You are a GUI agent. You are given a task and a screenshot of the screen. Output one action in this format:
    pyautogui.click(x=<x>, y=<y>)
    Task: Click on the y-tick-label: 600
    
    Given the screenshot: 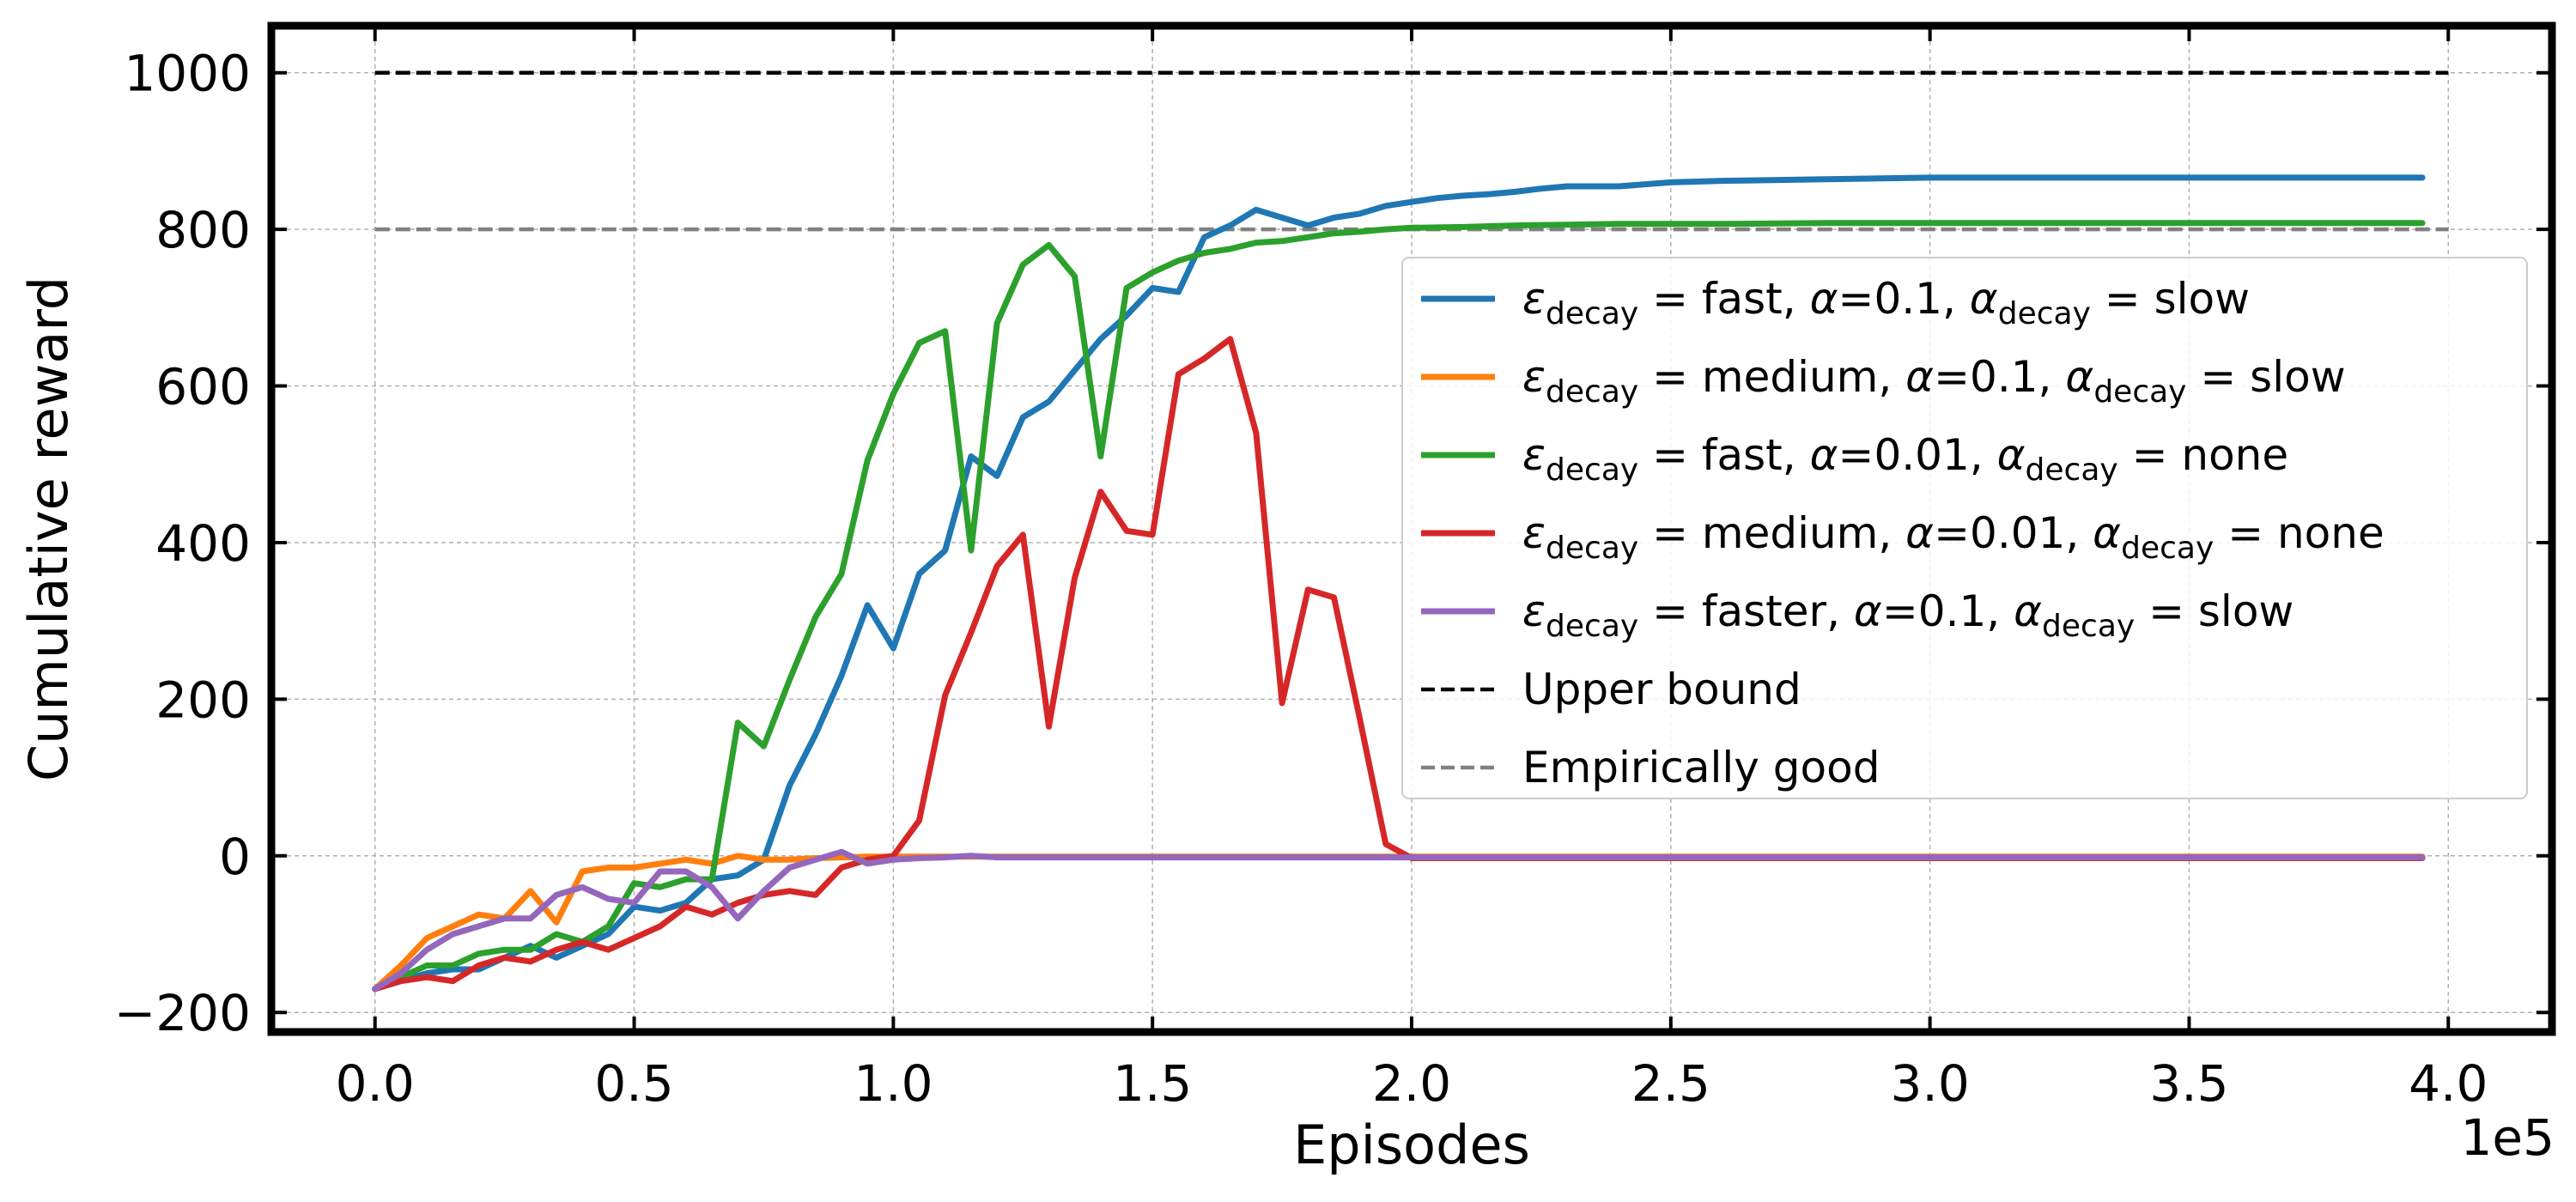 What is the action you would take?
    pyautogui.click(x=203, y=387)
    